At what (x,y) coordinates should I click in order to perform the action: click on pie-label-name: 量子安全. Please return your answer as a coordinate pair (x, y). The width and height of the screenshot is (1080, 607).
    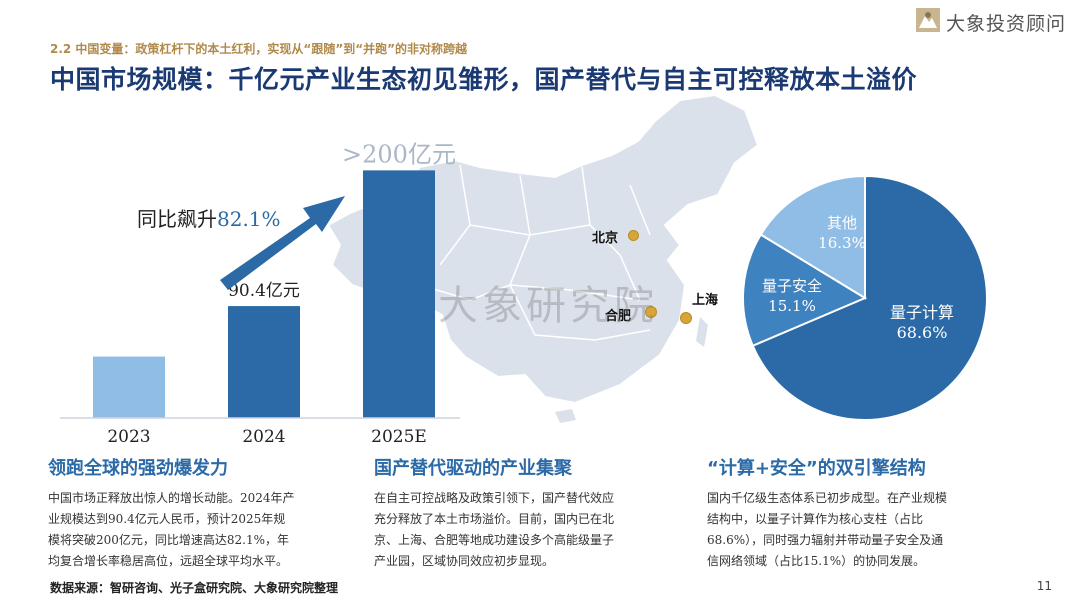
    Looking at the image, I should click on (791, 286).